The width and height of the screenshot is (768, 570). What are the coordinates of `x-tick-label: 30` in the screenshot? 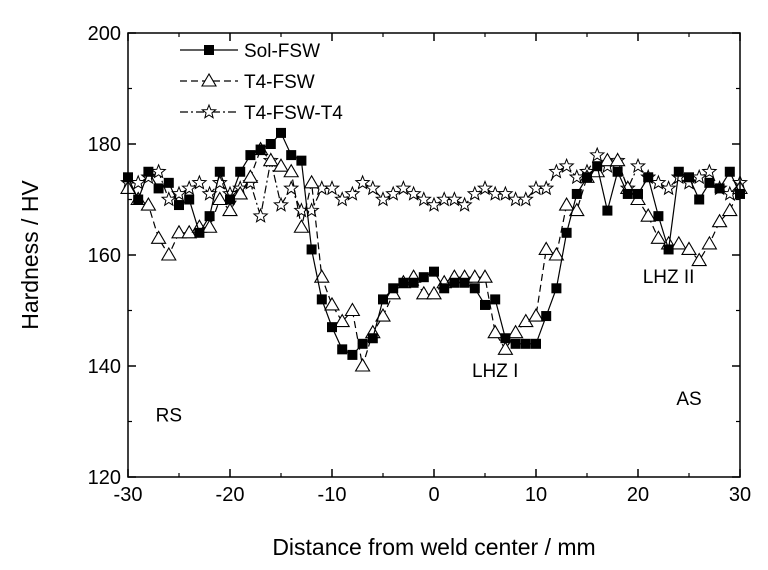 It's located at (740, 495).